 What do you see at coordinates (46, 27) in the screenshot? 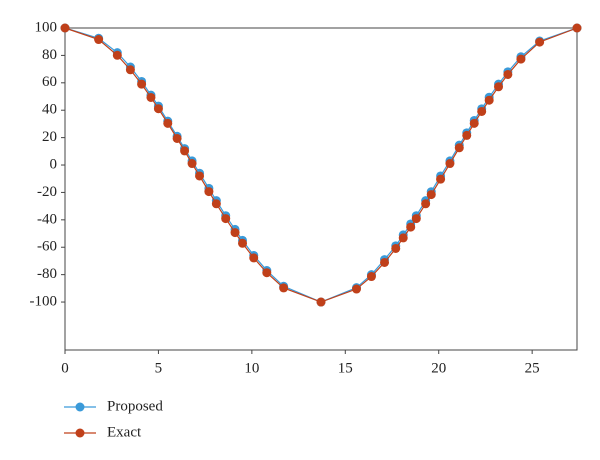
I see `y-tick-label: 100` at bounding box center [46, 27].